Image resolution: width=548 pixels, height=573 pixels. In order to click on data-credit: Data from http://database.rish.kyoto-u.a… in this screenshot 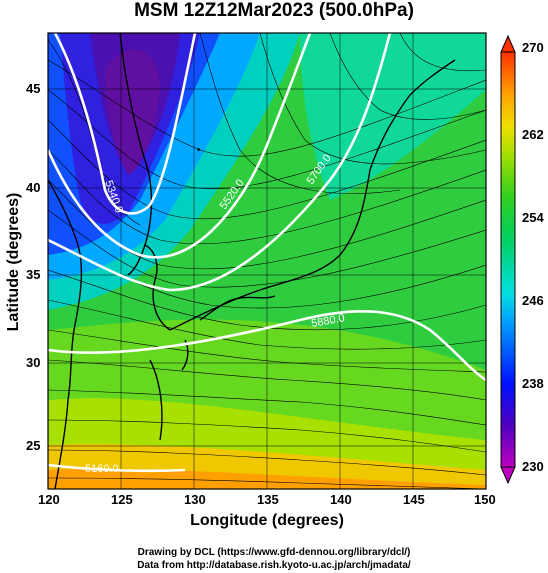, I will do `click(274, 565)`.